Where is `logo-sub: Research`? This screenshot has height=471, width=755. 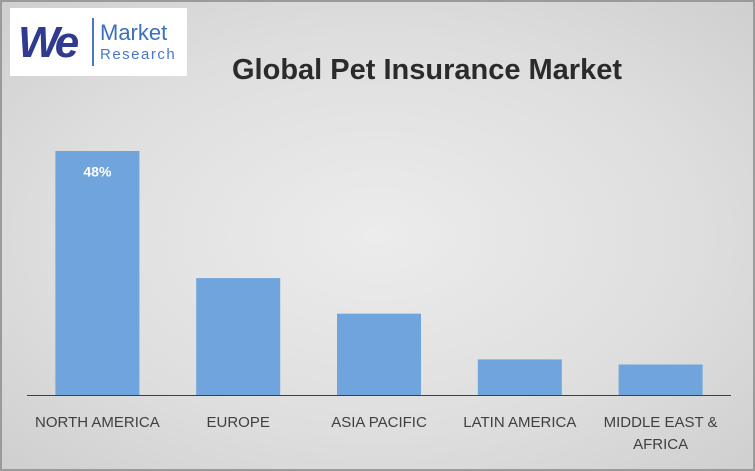
logo-sub: Research is located at coordinates (138, 54).